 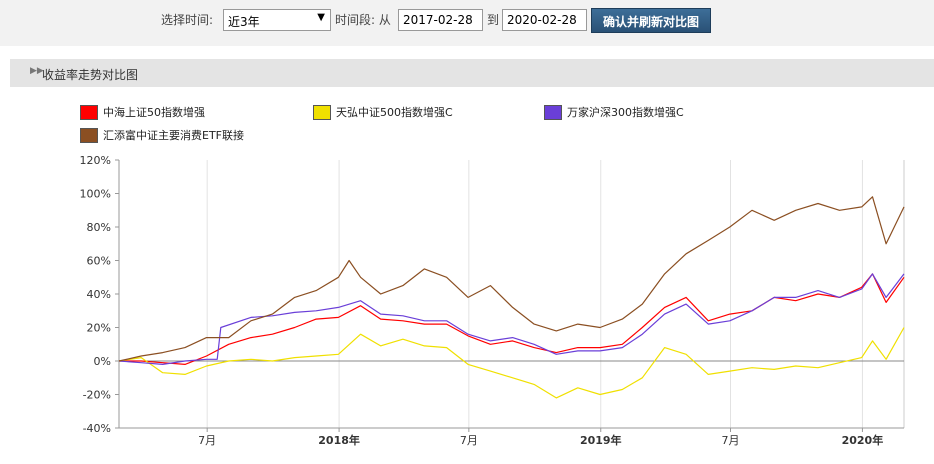 I want to click on confirm-refresh-button: 确认并刷新对比图, so click(x=651, y=20).